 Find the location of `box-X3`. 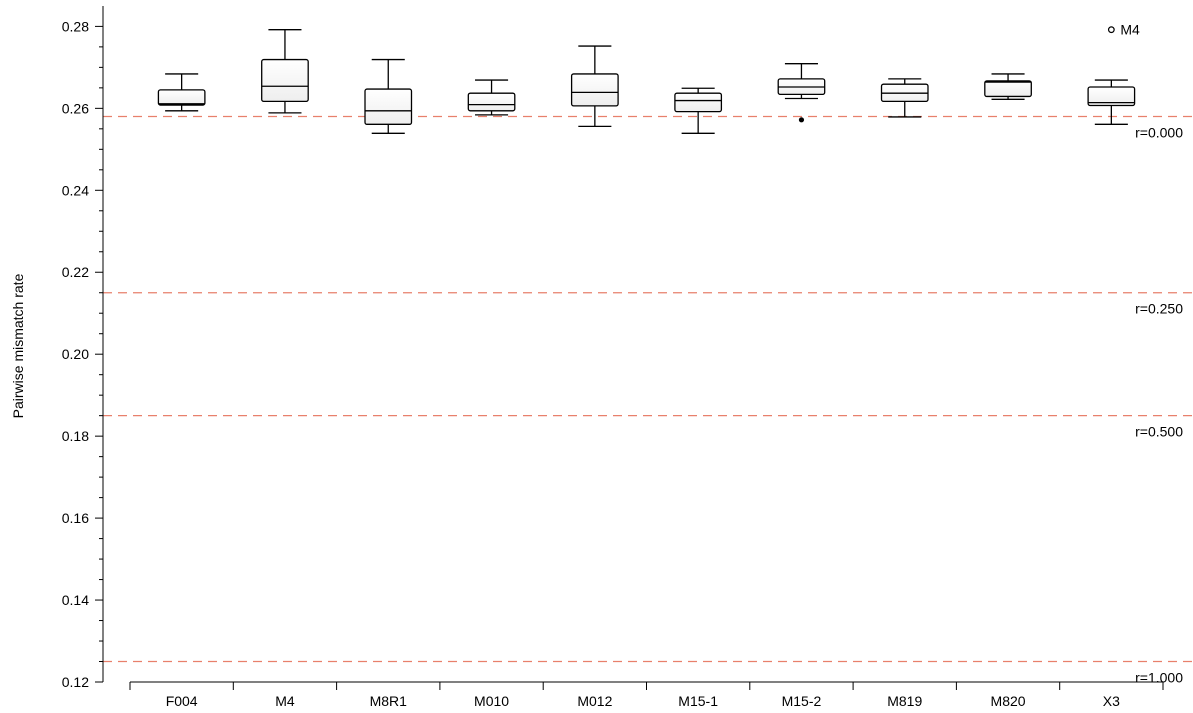

box-X3 is located at coordinates (1111, 102).